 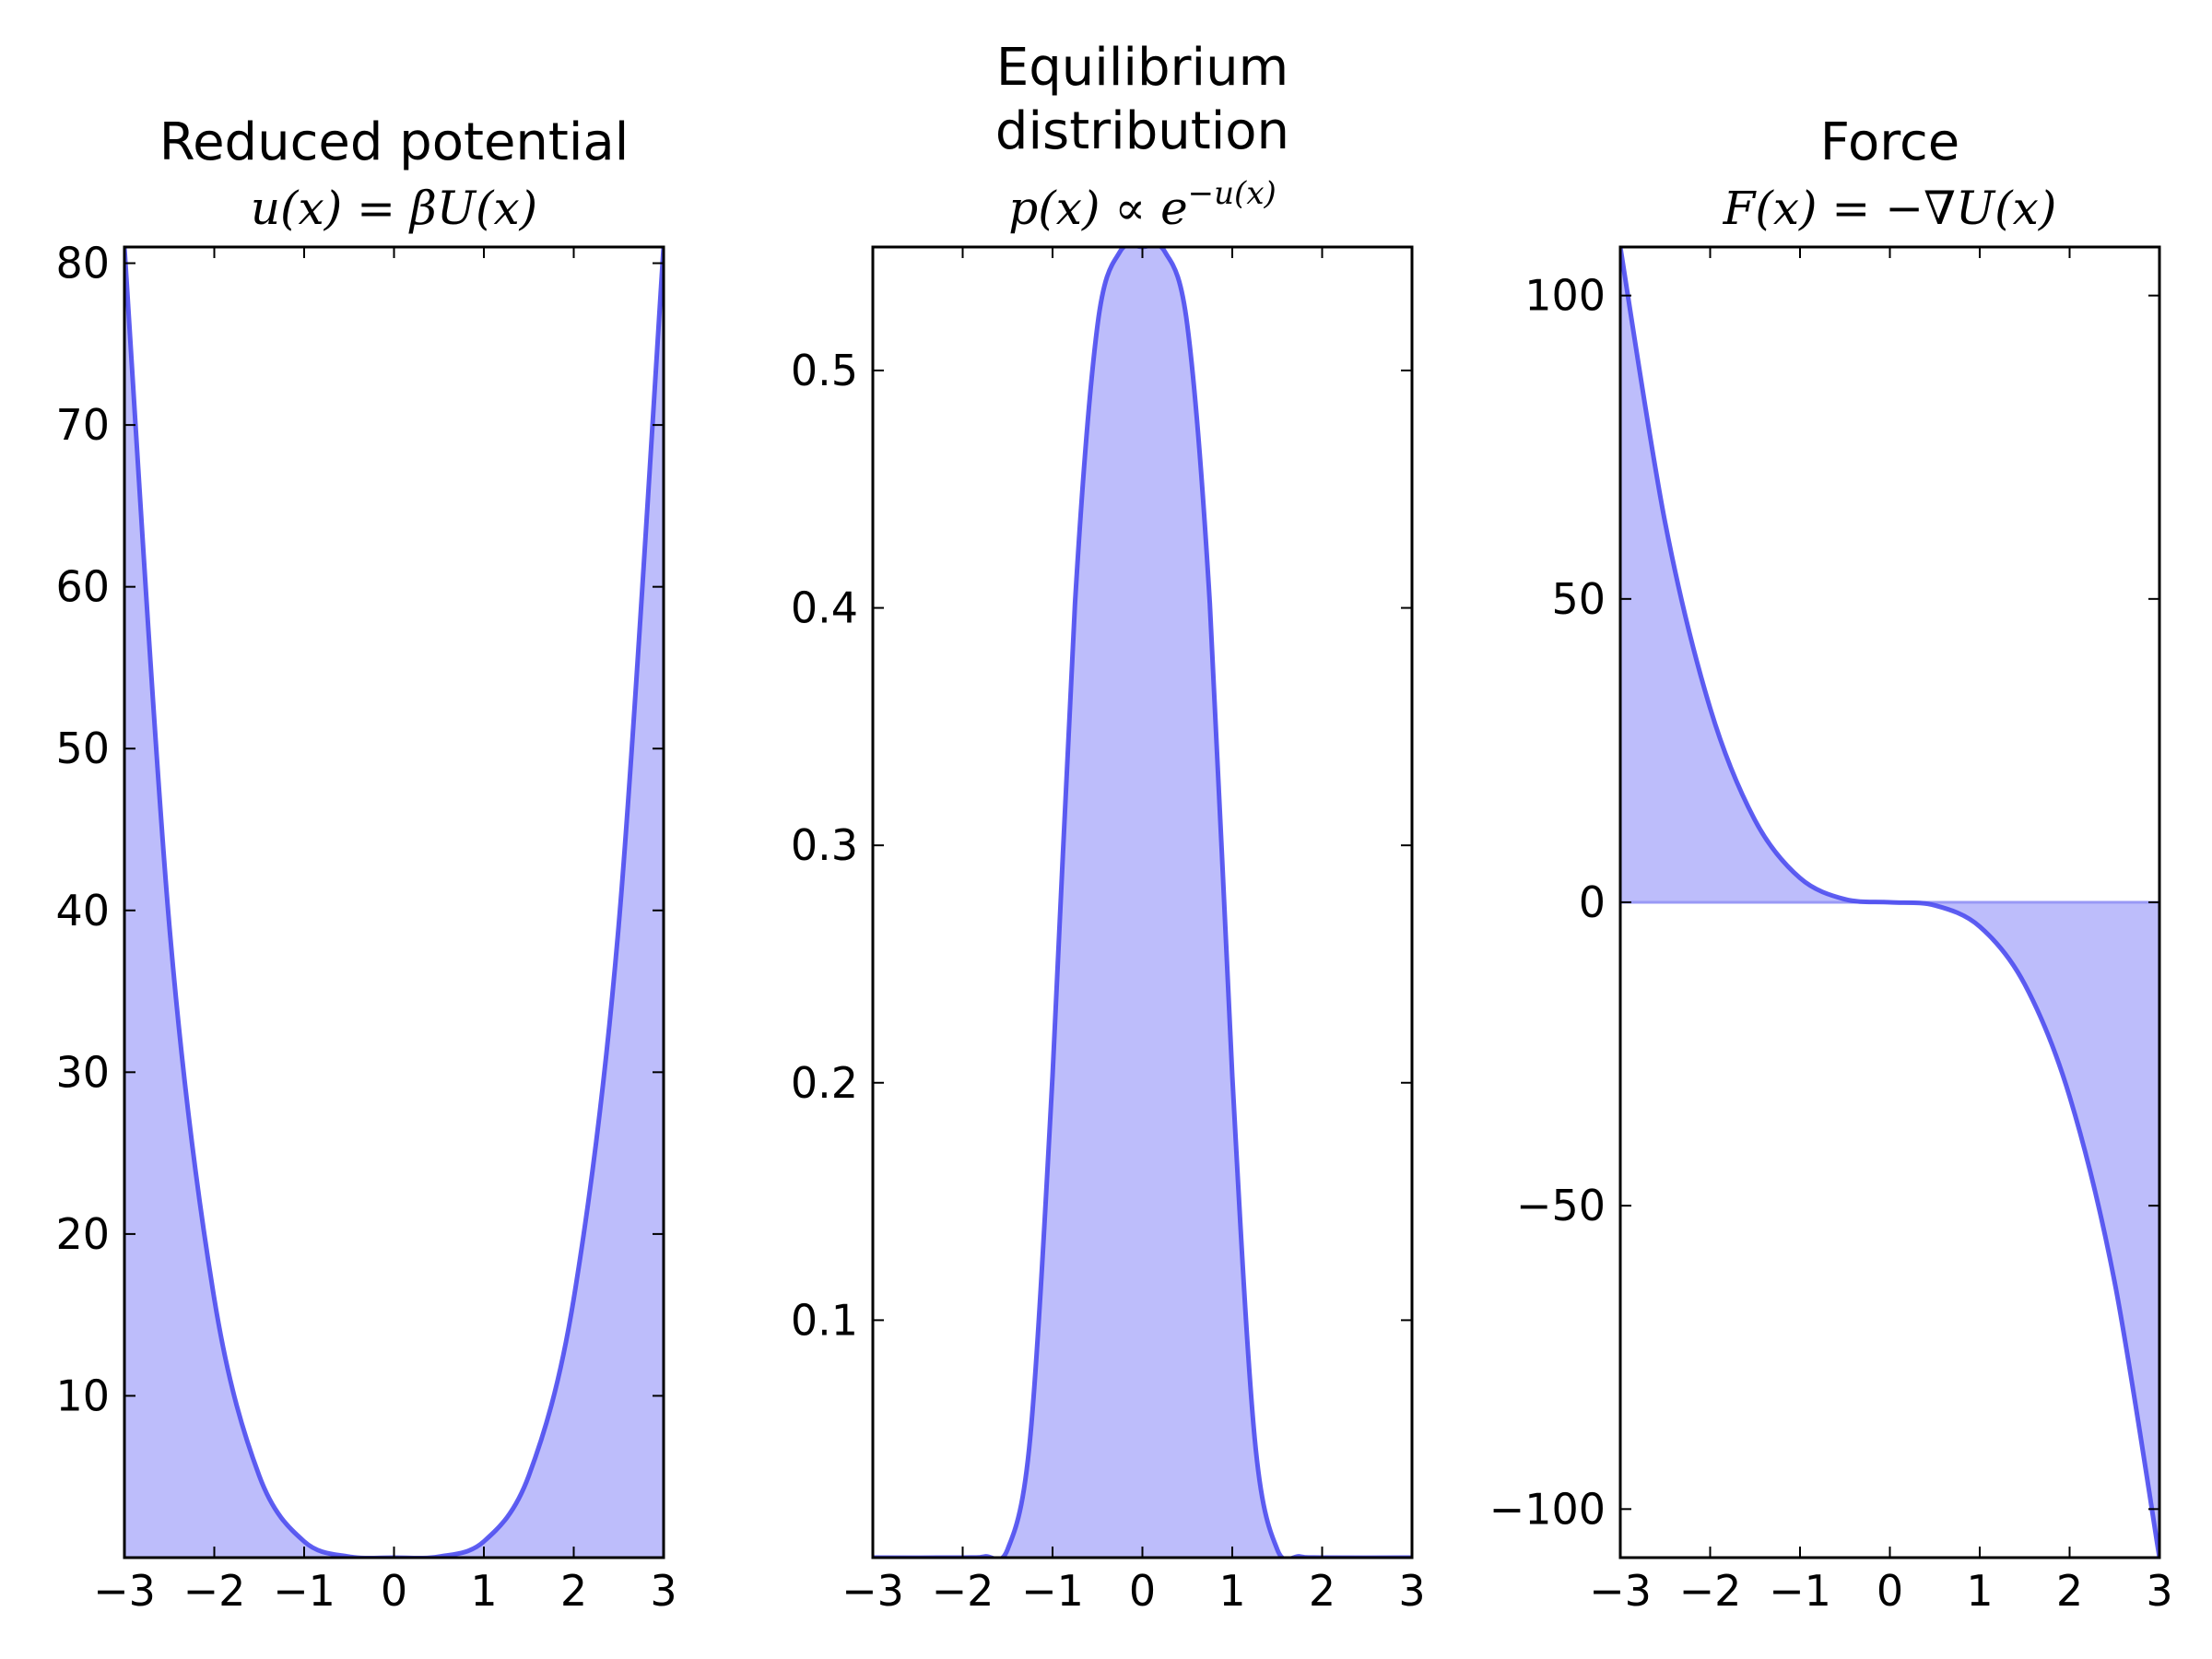 I want to click on y-tick-label: 10, so click(x=82, y=1395).